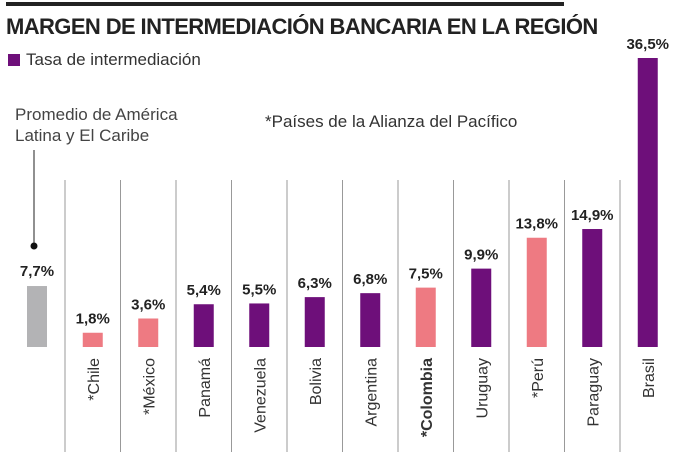  What do you see at coordinates (592, 215) in the screenshot?
I see `bar-value-label: 14,9%` at bounding box center [592, 215].